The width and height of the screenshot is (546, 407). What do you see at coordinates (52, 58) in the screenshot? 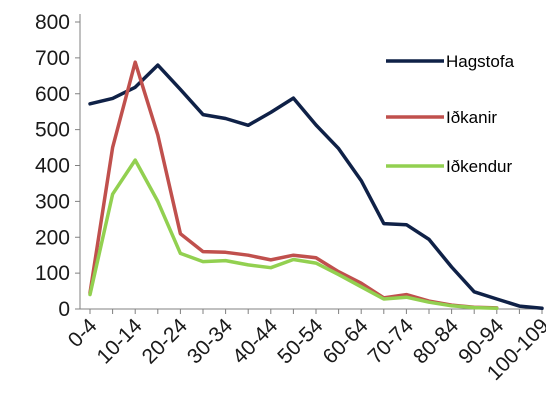
I see `y-tick-label: 700` at bounding box center [52, 58].